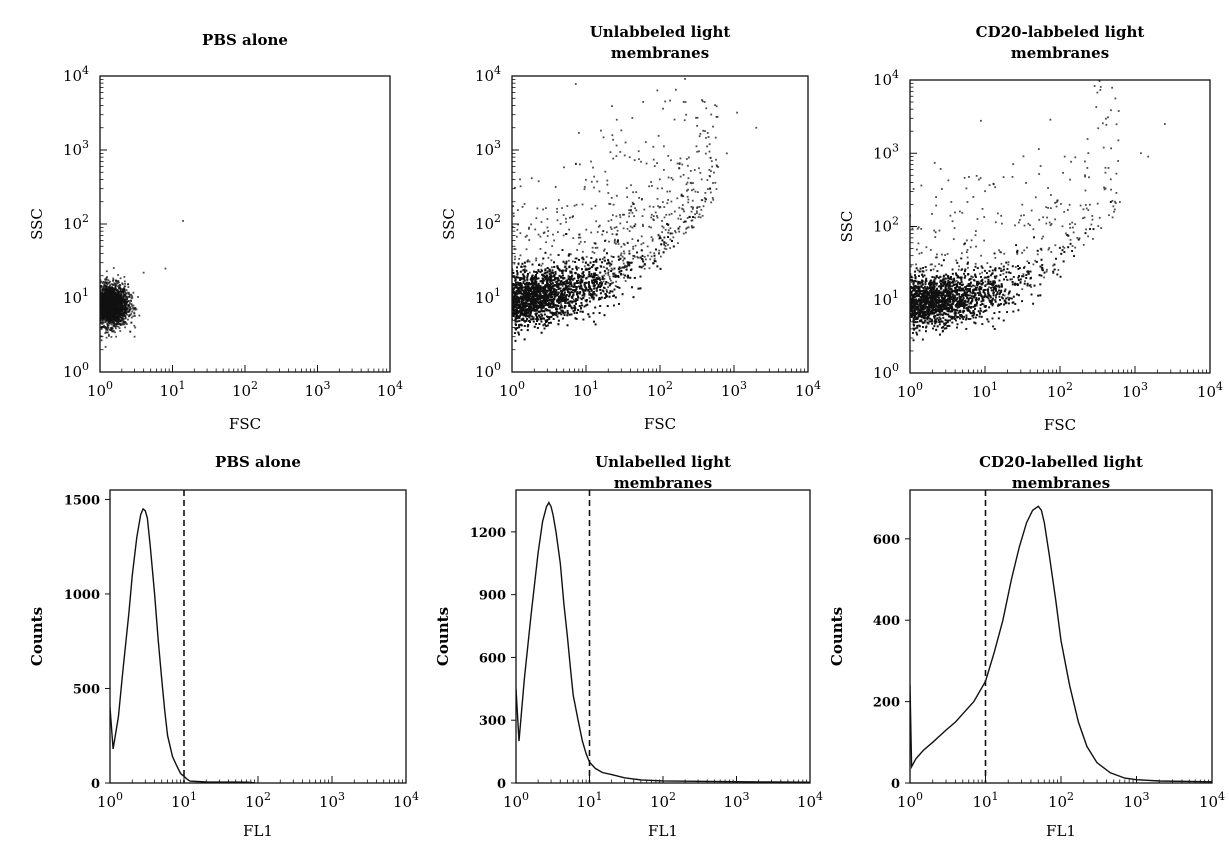 This screenshot has height=844, width=1229. What do you see at coordinates (390, 389) in the screenshot?
I see `x-tick-label: 104` at bounding box center [390, 389].